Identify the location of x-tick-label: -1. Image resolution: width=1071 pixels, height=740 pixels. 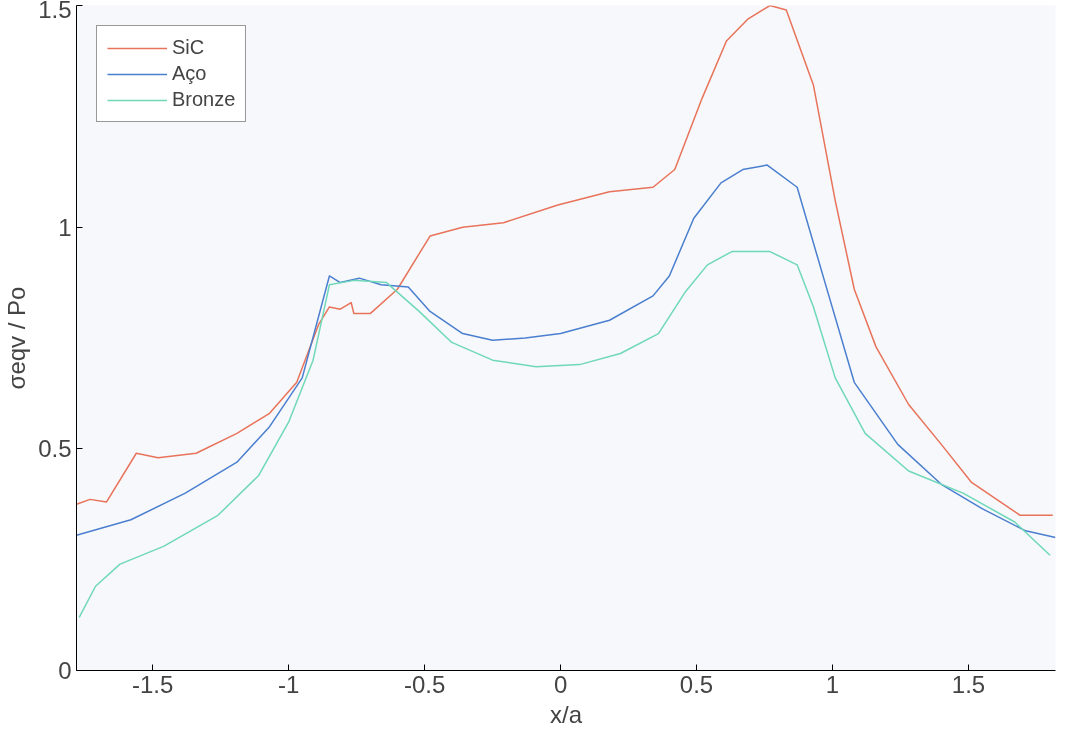
(288, 684).